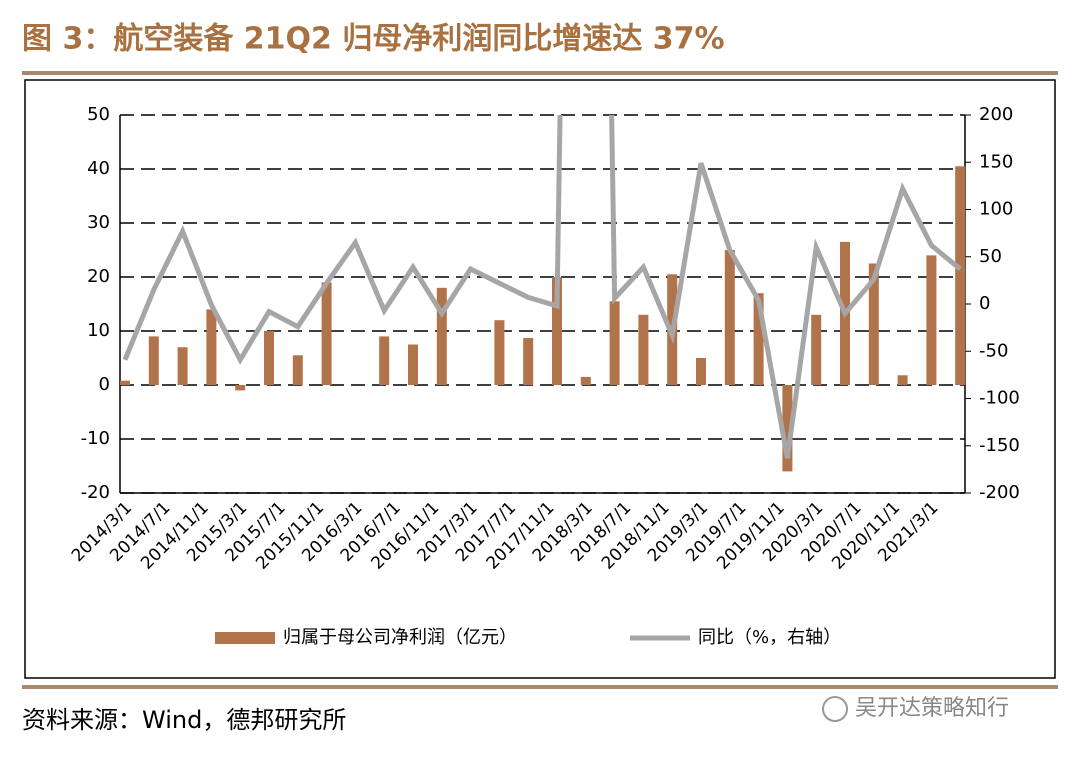 This screenshot has width=1080, height=759. Describe the element at coordinates (400, 637) in the screenshot. I see `legend-label: 归属于母公司净利润（亿元）` at that location.